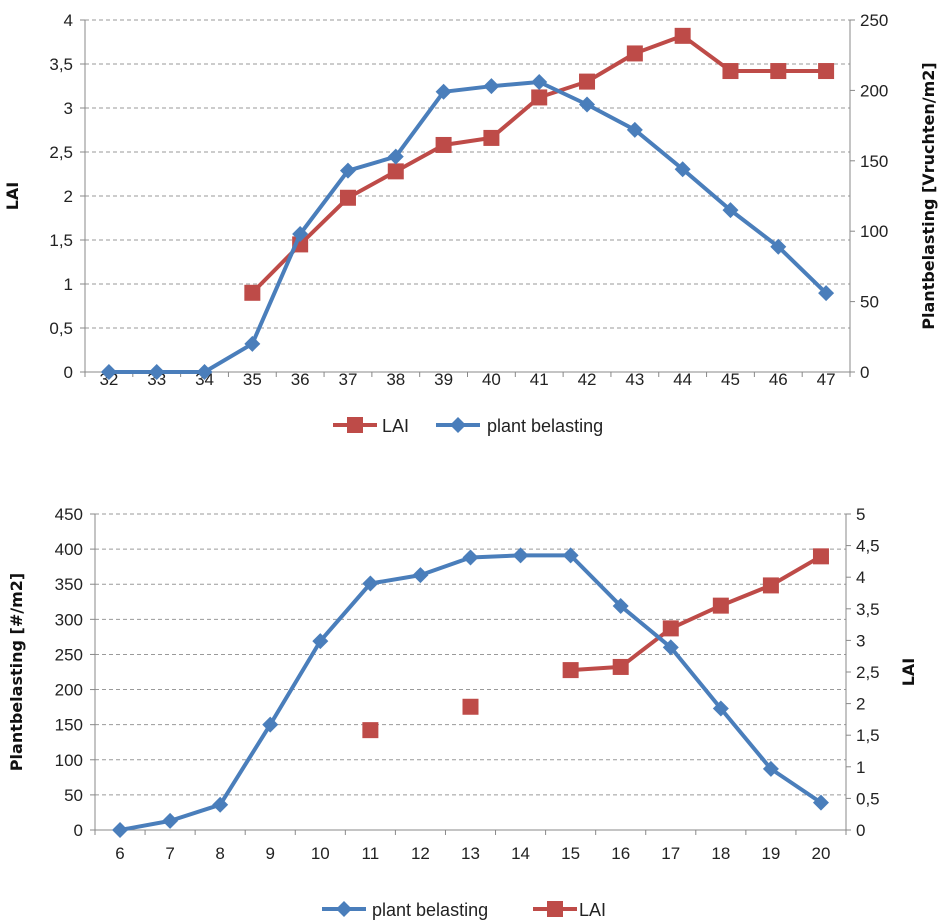  Describe the element at coordinates (696, 613) in the screenshot. I see `series-line` at that location.